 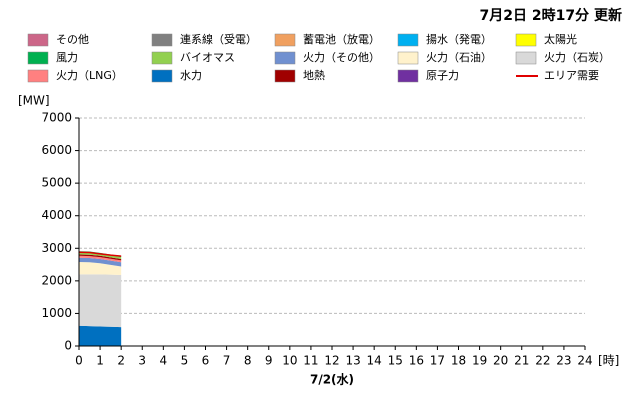 I want to click on y-tick-label: 3000, so click(x=56, y=248).